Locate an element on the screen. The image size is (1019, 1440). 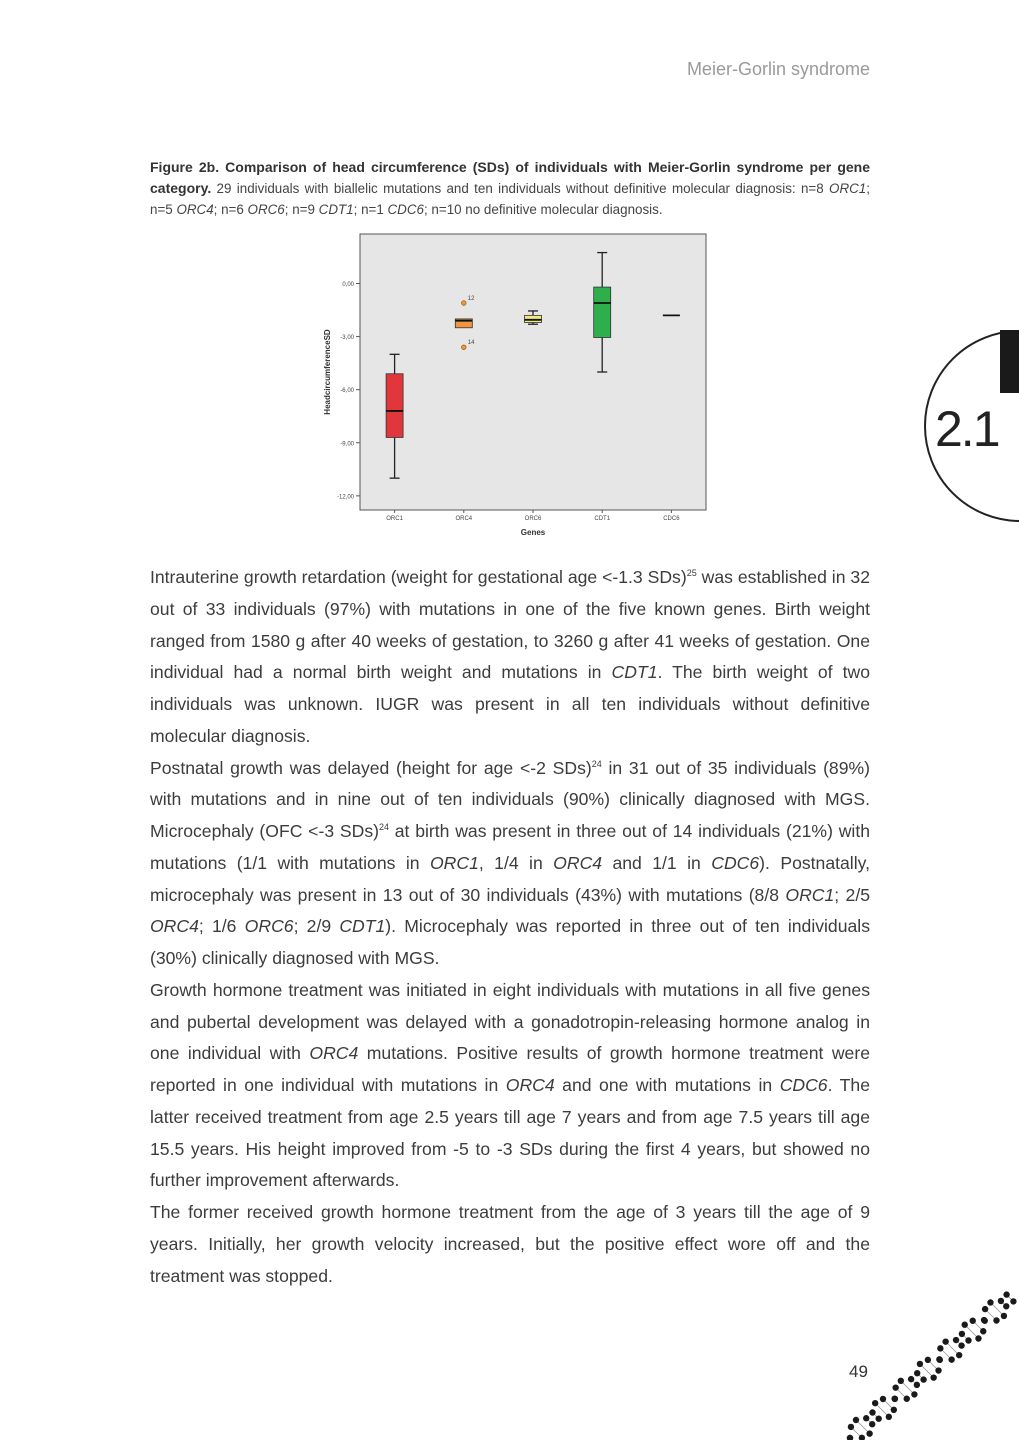
x-tick-label: ORC1 is located at coordinates (394, 519).